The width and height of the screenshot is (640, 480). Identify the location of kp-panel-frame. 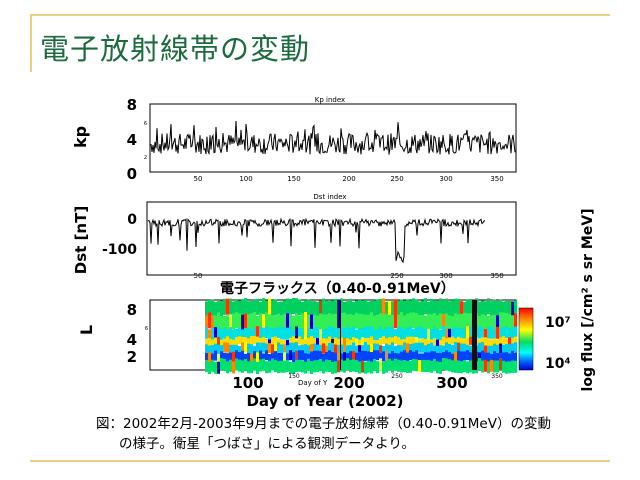
(333, 138).